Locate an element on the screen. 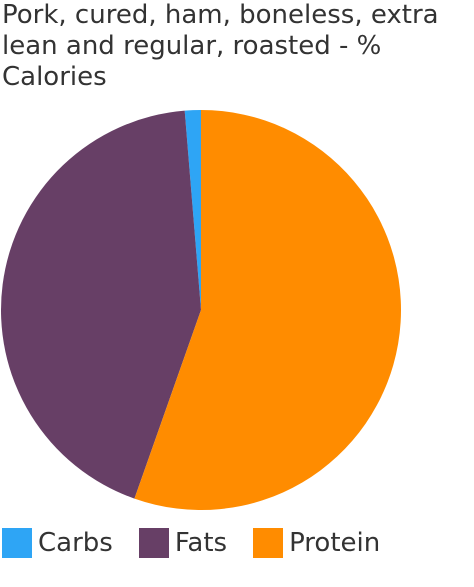  legend: Carbs Fats Protein is located at coordinates (191, 543).